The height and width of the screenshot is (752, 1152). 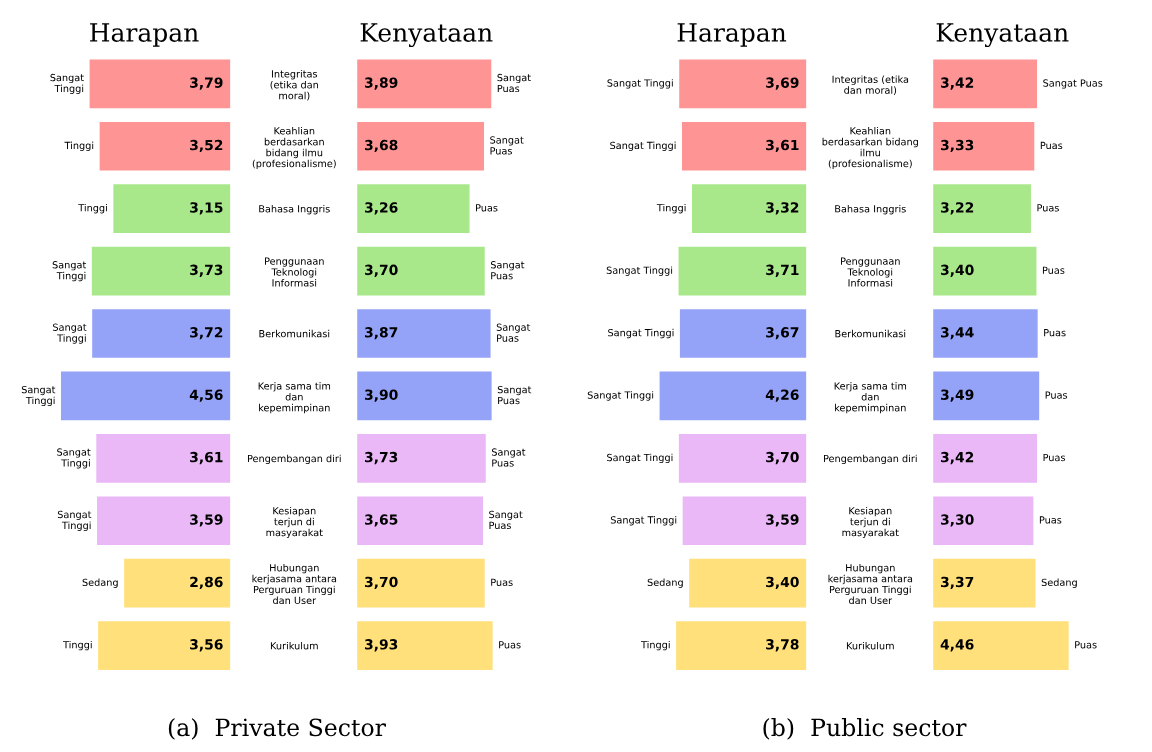 I want to click on data-label: 3,79, so click(x=206, y=83).